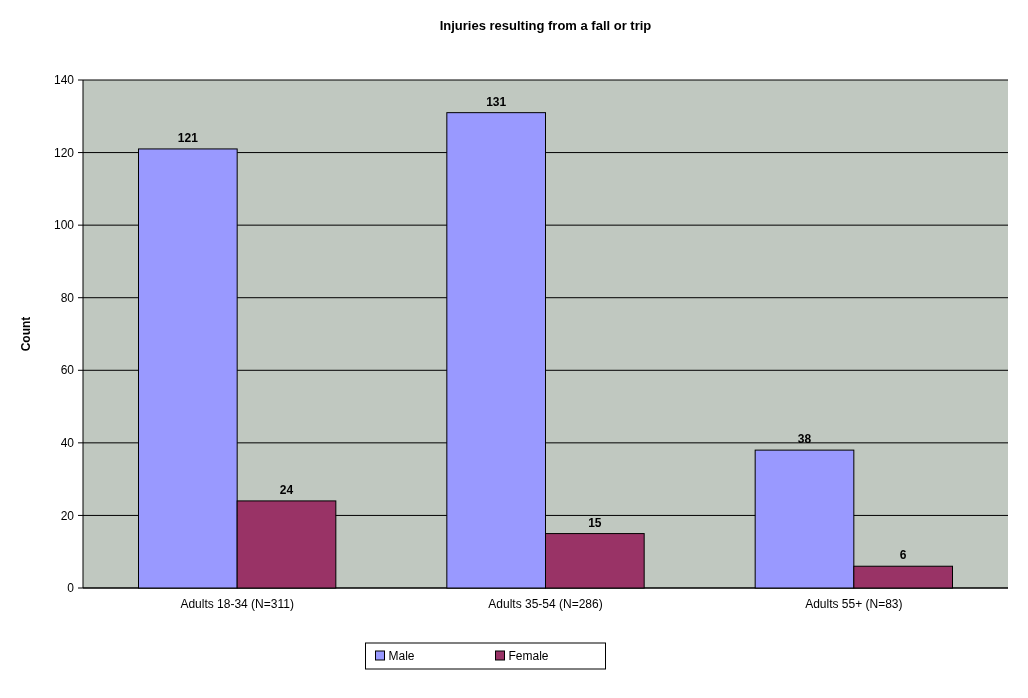  I want to click on data-label: 121, so click(188, 137).